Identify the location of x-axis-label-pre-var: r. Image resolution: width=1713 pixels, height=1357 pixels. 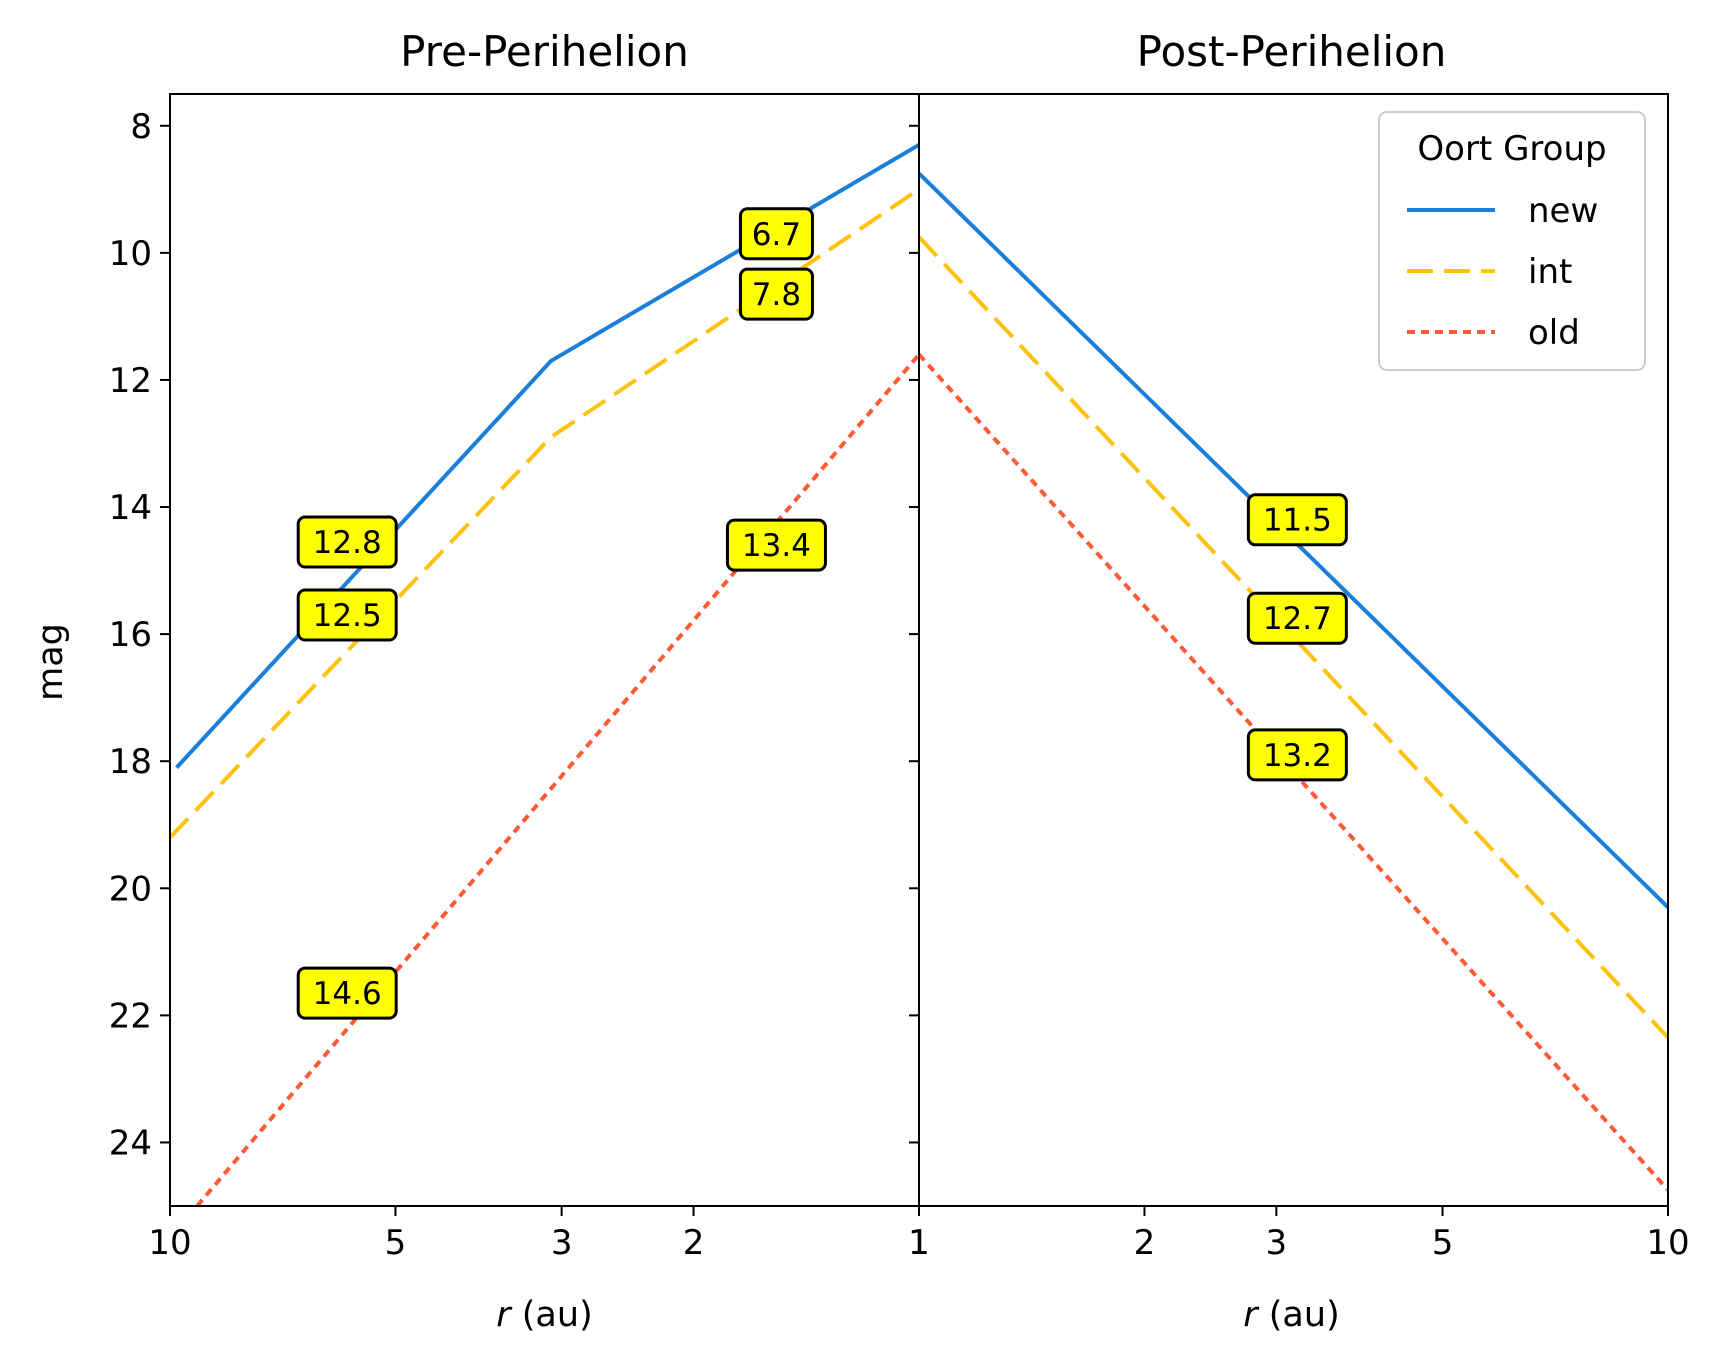
(504, 1315).